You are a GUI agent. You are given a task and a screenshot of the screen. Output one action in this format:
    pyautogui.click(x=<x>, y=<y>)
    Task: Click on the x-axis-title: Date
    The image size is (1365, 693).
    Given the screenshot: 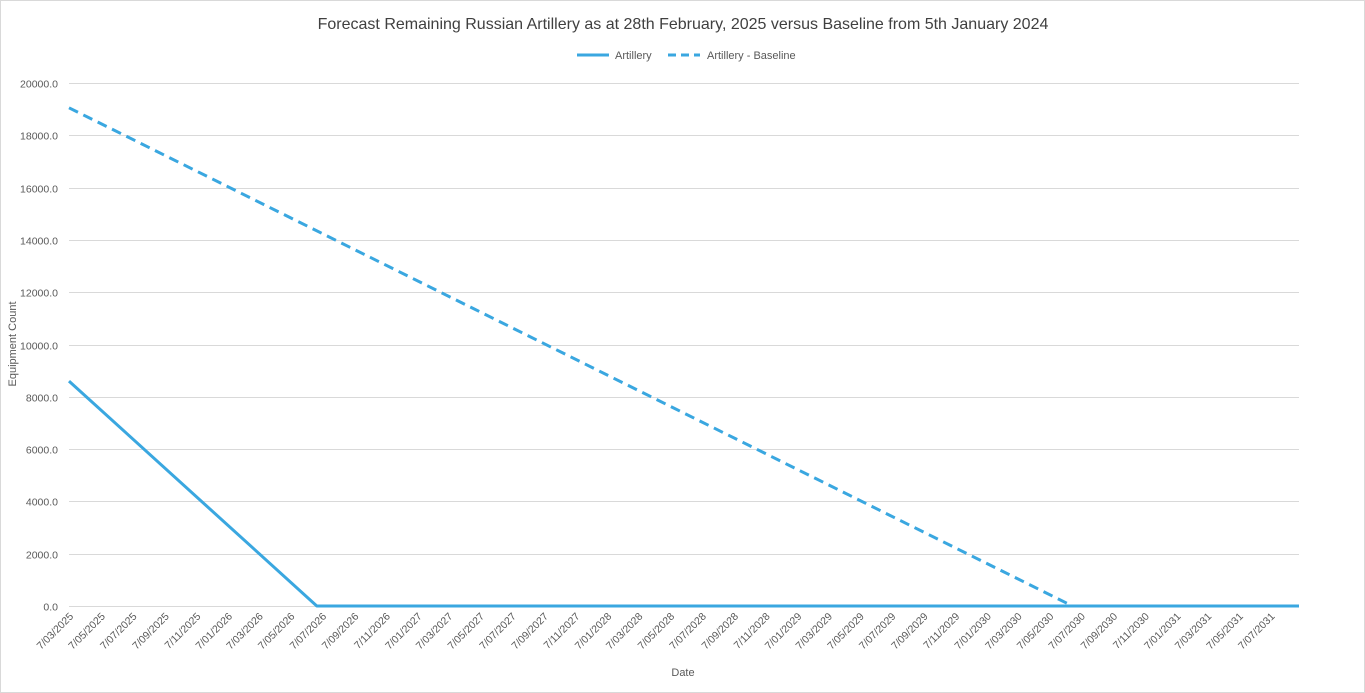 What is the action you would take?
    pyautogui.click(x=682, y=673)
    